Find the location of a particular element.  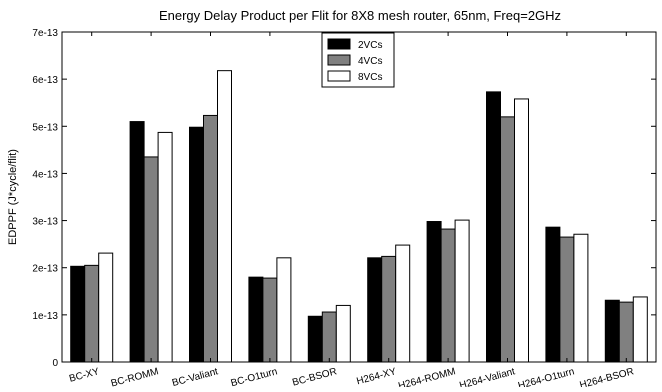

bar-2vcs-bc-bsor is located at coordinates (315, 339).